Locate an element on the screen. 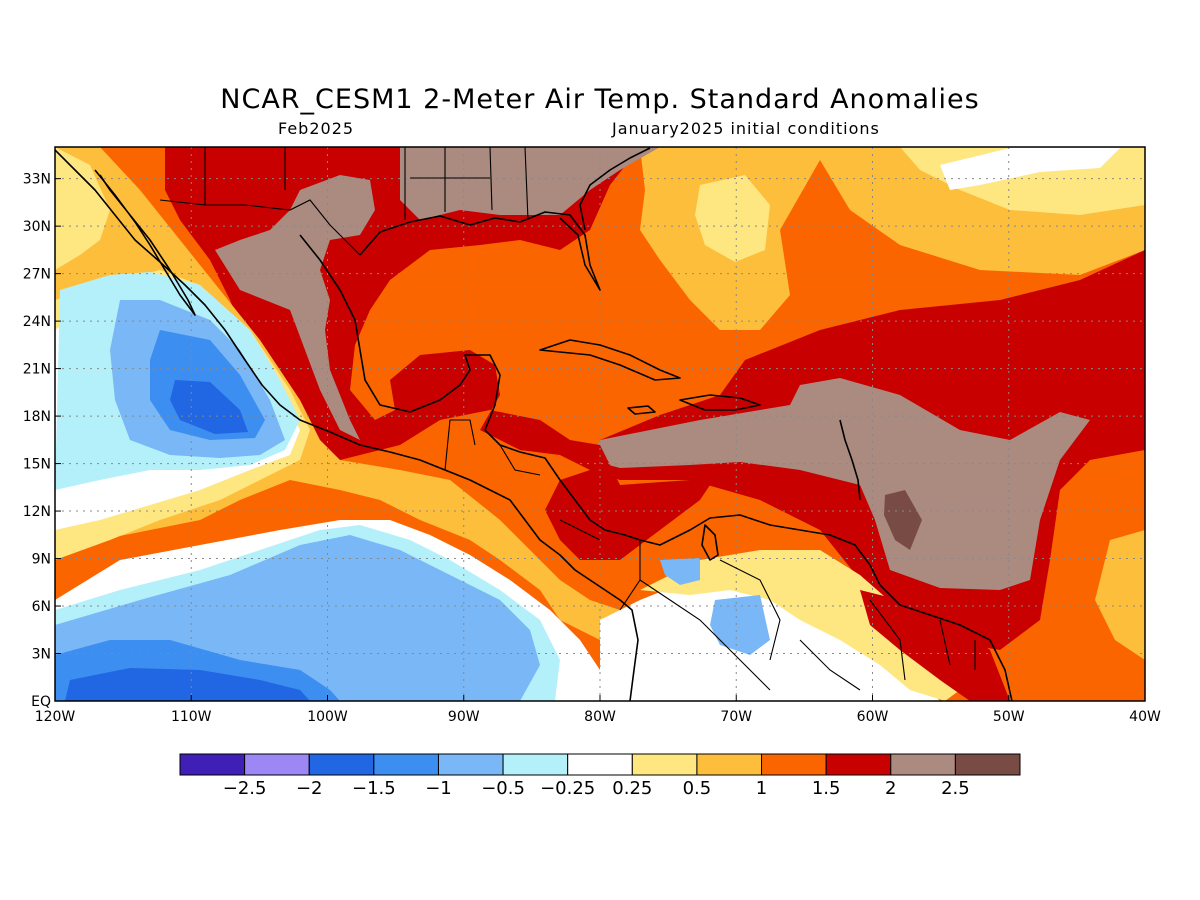 The image size is (1200, 900). lon-tick-label: 90W is located at coordinates (464, 717).